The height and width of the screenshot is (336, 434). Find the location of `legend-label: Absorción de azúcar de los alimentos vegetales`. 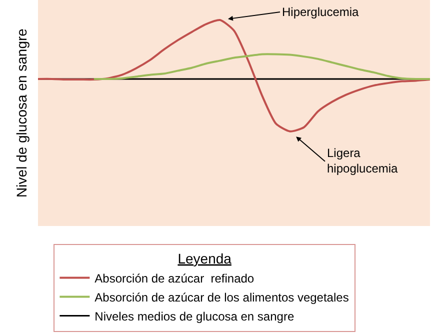

legend-label: Absorción de azúcar de los alimentos vegetales is located at coordinates (221, 297).